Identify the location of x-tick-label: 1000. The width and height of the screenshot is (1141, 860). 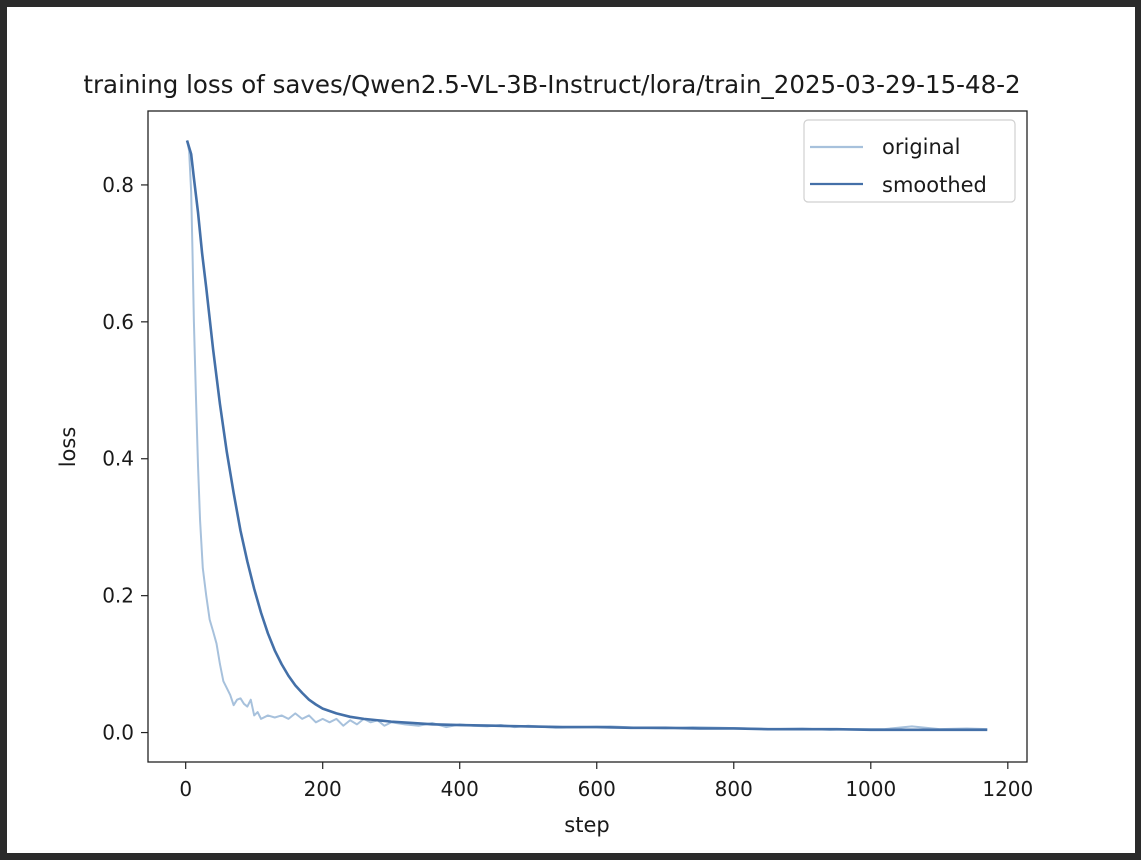
(870, 789).